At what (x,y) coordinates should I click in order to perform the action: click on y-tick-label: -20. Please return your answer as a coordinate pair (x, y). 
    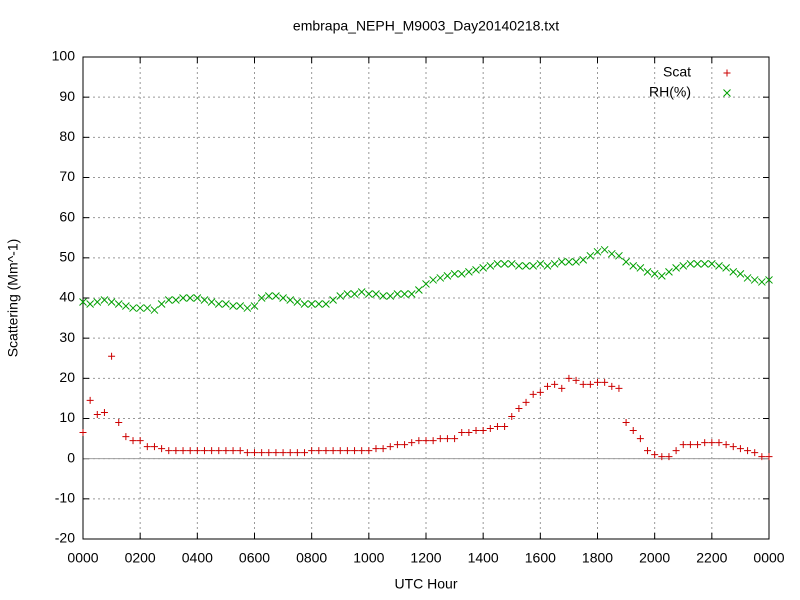
    Looking at the image, I should click on (65, 538).